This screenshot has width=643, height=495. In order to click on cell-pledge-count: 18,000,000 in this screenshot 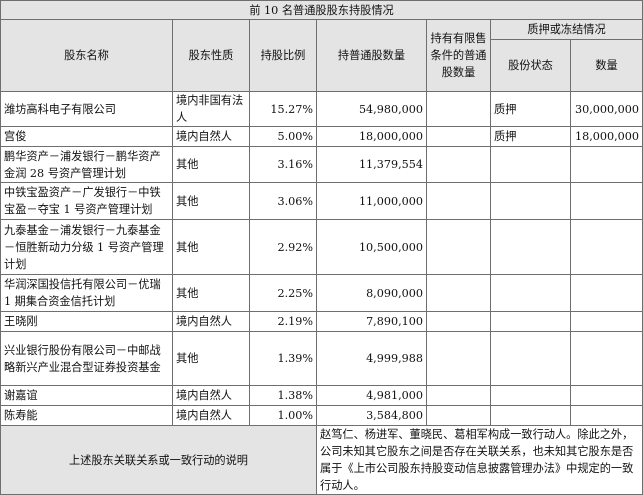, I will do `click(606, 136)`.